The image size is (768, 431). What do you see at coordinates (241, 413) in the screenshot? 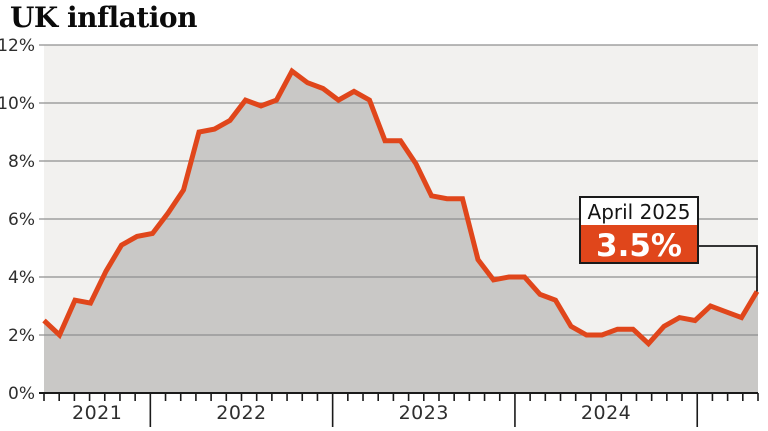
I see `year-label: 2022` at bounding box center [241, 413].